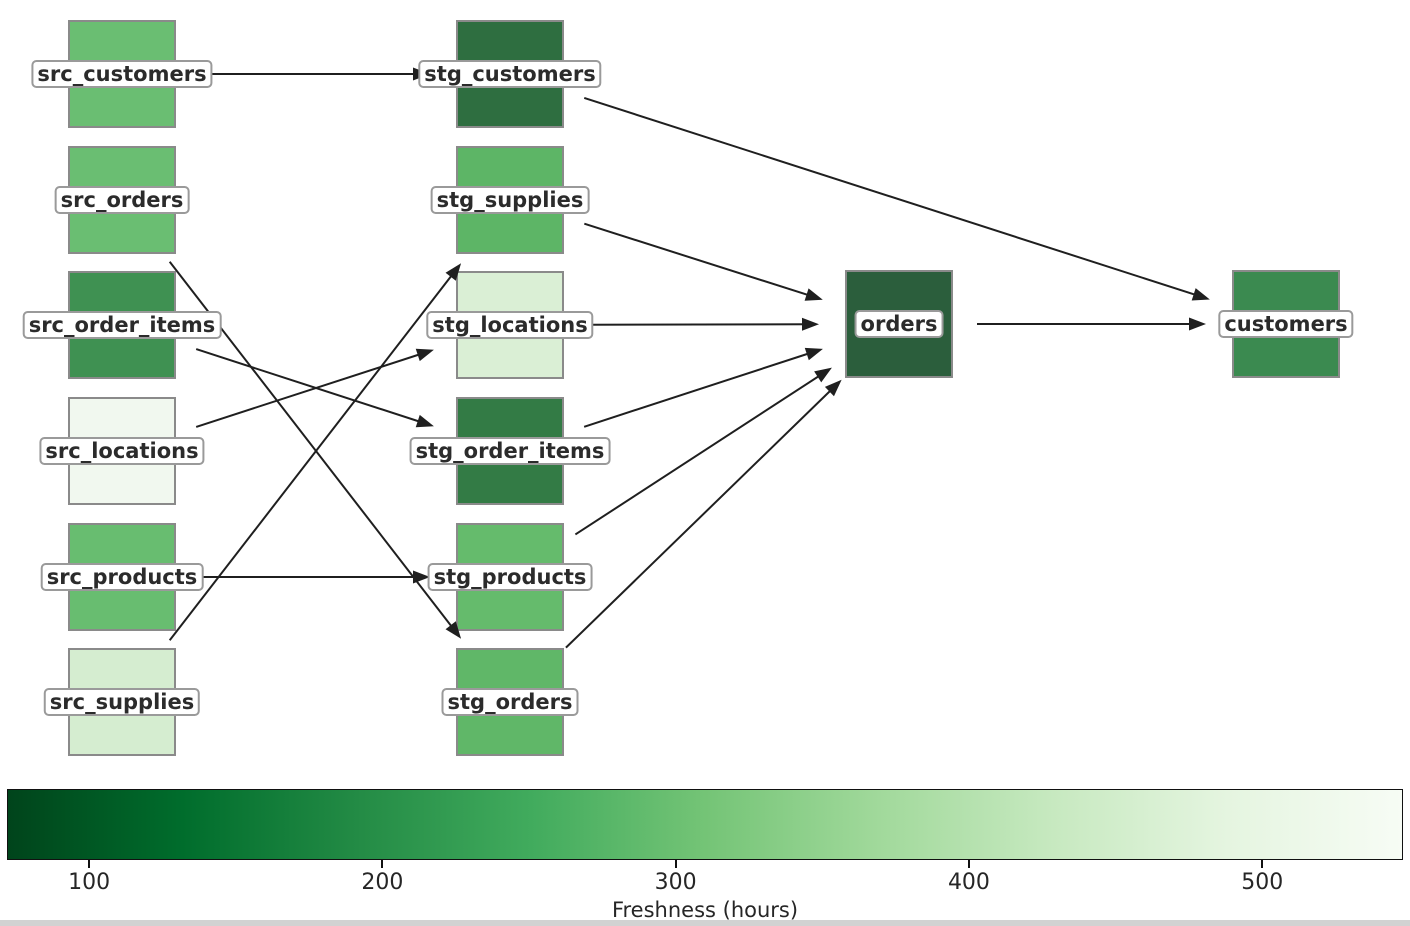 This screenshot has width=1410, height=926. I want to click on edge-stg_customers-to-customers, so click(896, 198).